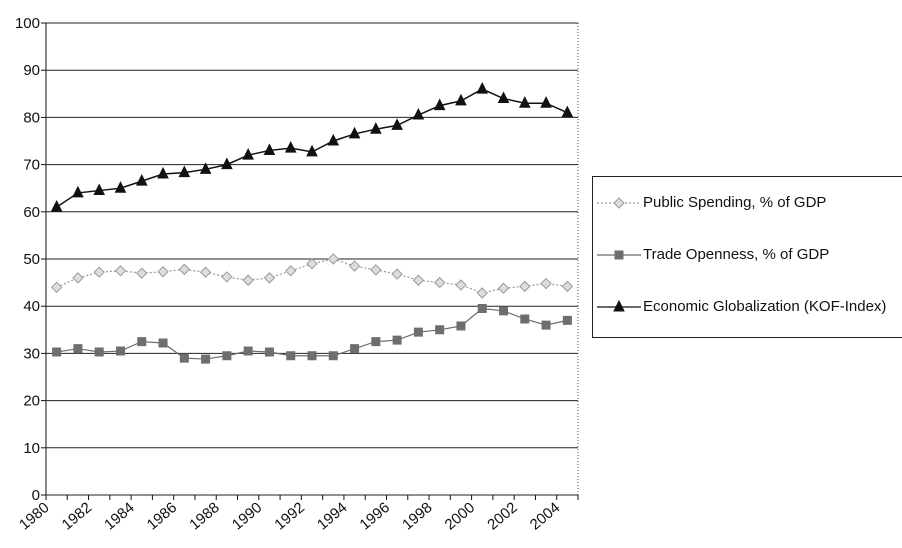  Describe the element at coordinates (735, 202) in the screenshot. I see `legend-label: Public Spending, % of GDP` at that location.